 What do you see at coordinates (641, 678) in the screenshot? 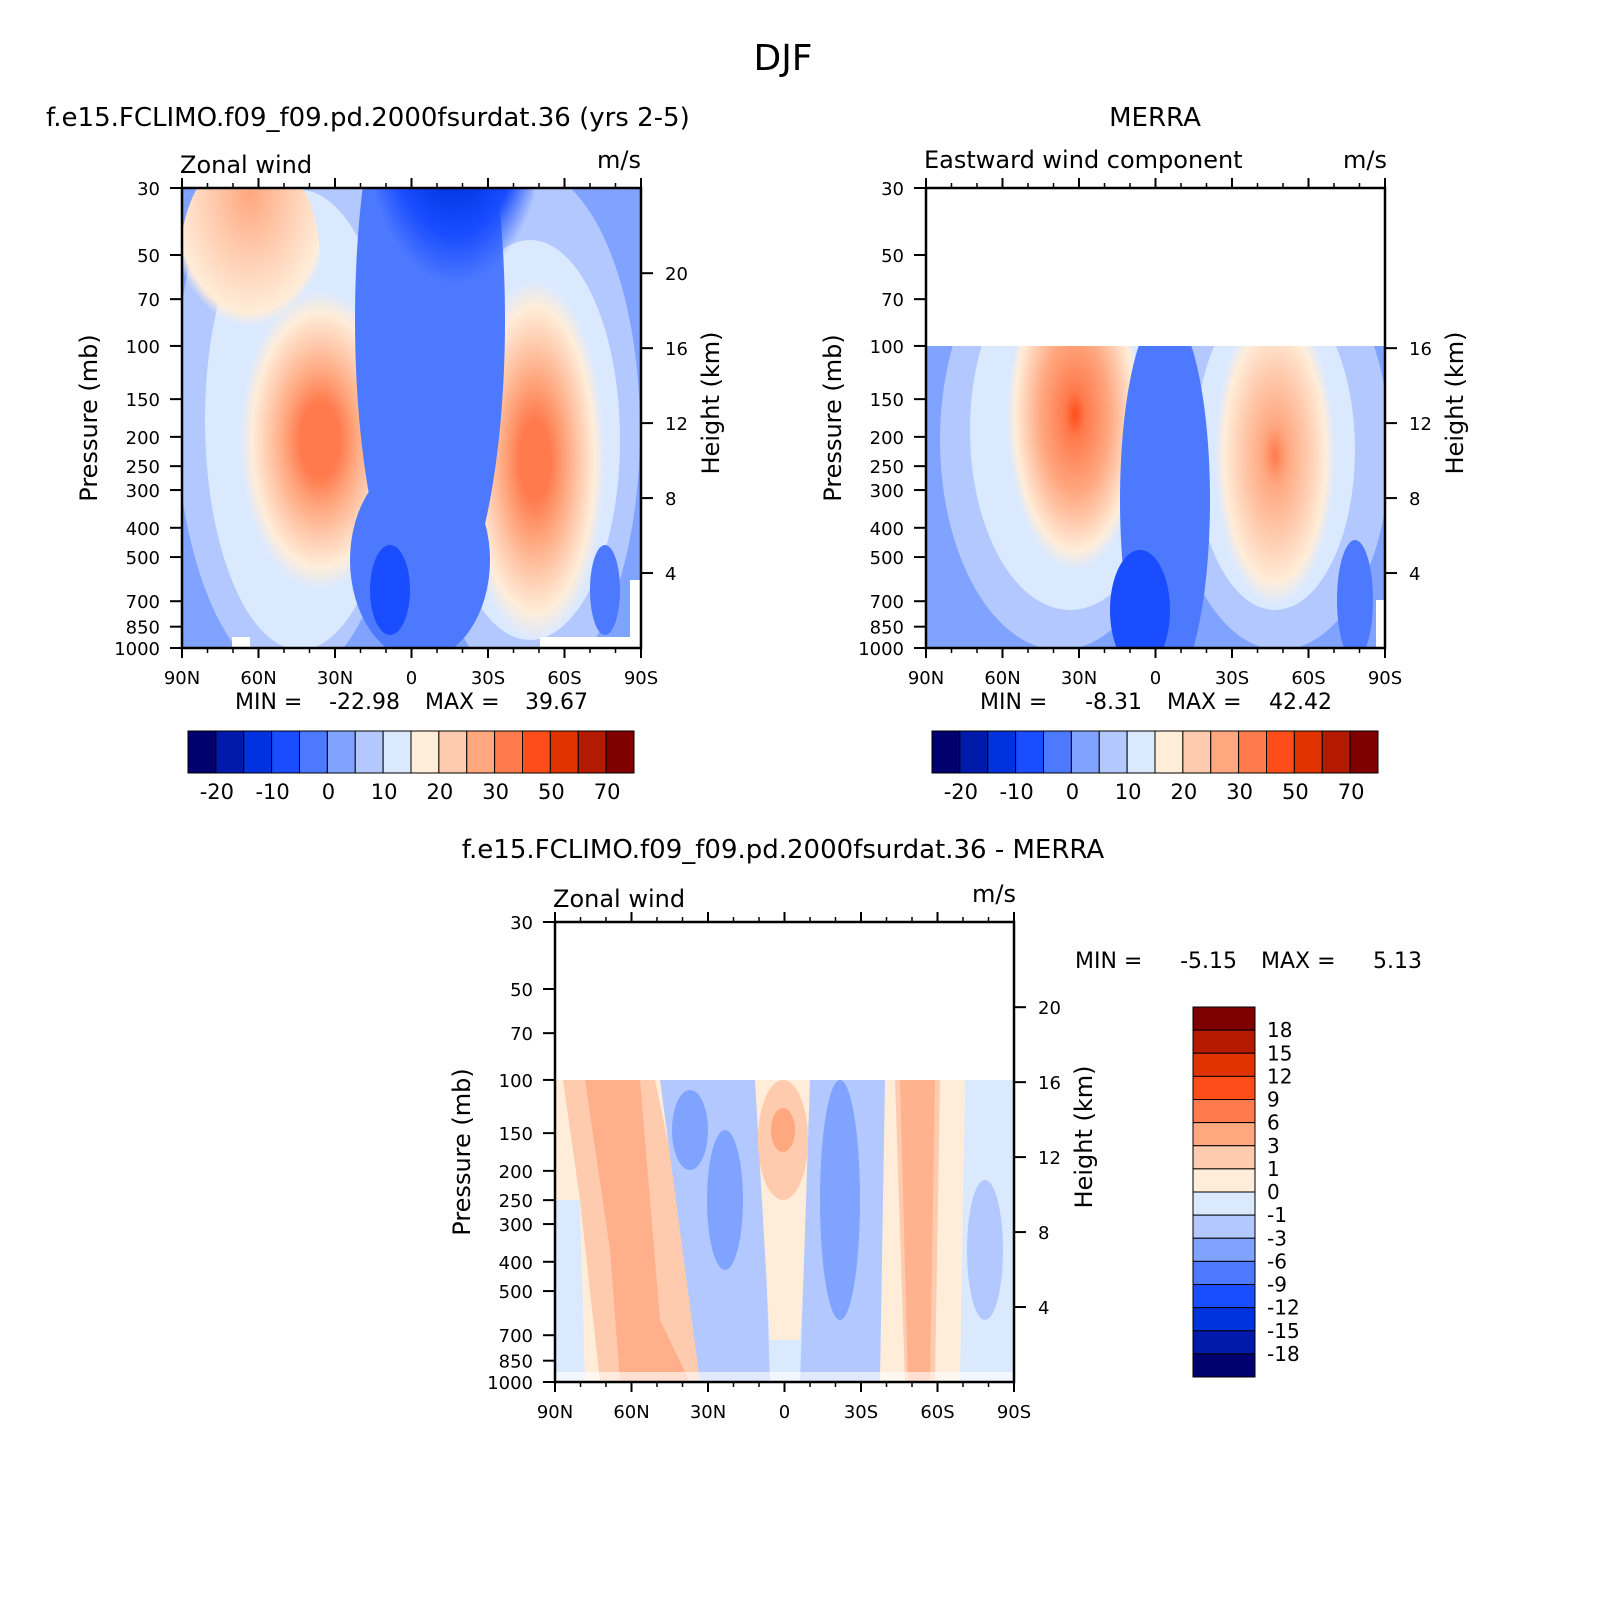
I see `x-tick-label: 90S` at bounding box center [641, 678].